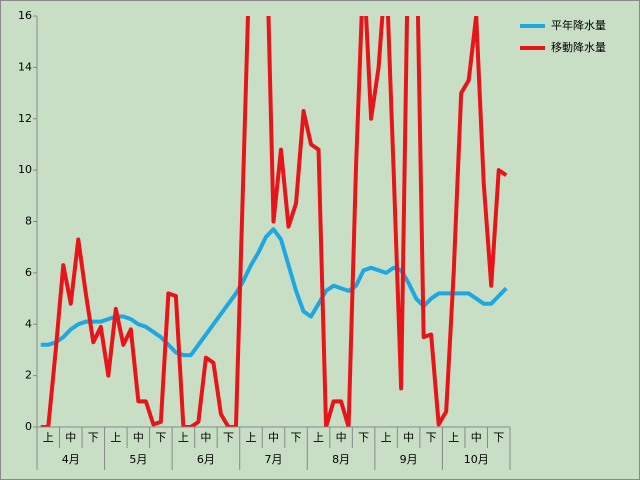  Describe the element at coordinates (28, 323) in the screenshot. I see `y-tick-label: 4` at that location.